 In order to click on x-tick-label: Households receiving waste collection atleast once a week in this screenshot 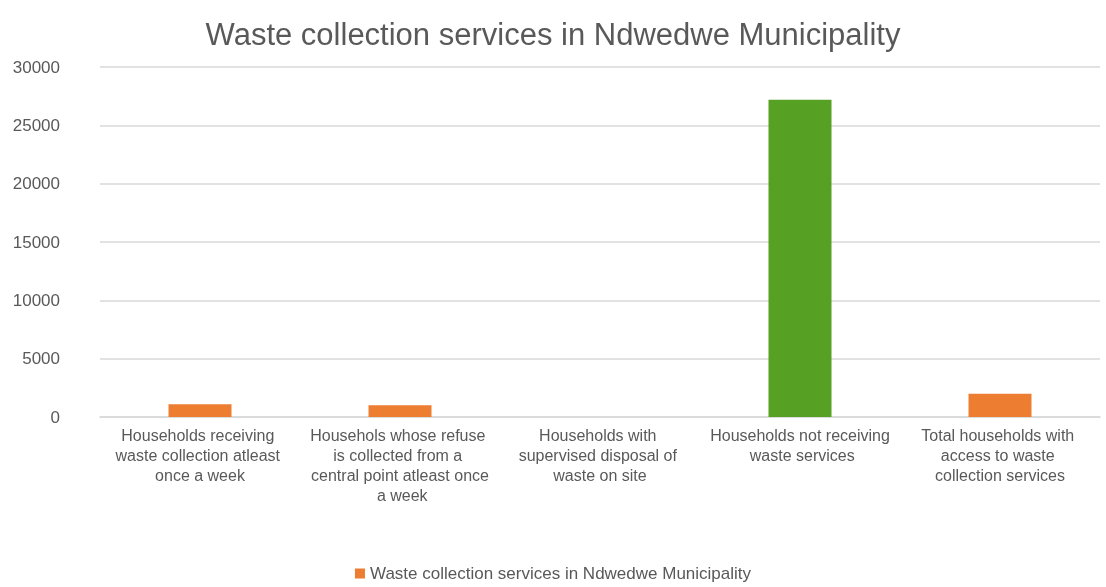, I will do `click(199, 455)`.